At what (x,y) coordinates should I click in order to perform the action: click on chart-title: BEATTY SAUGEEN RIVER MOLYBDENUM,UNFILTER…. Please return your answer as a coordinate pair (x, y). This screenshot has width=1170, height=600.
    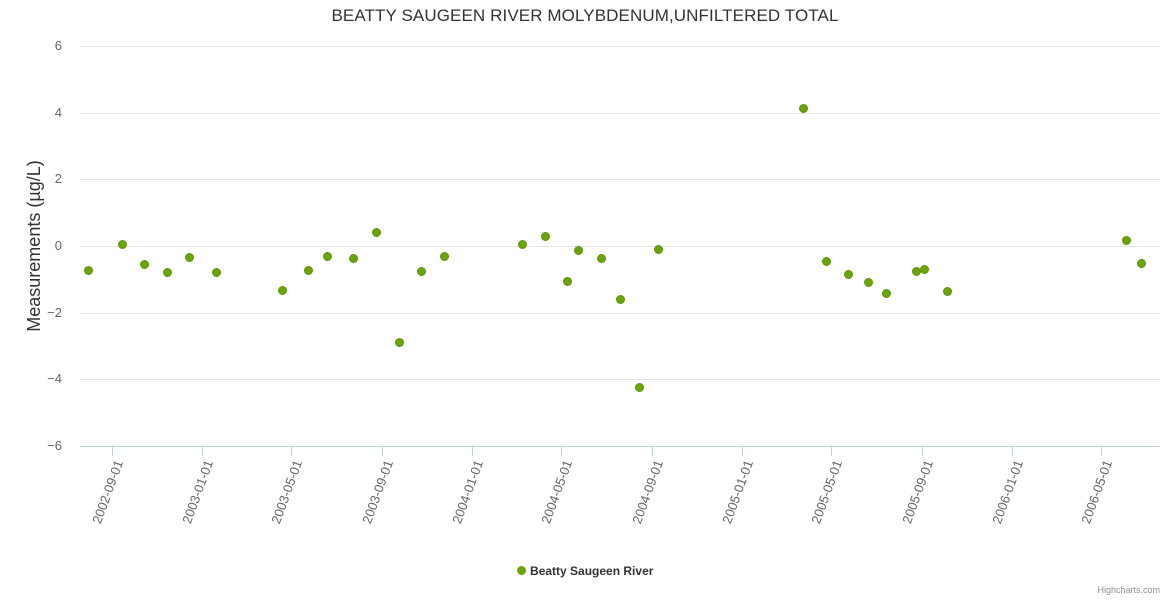
    Looking at the image, I should click on (585, 15).